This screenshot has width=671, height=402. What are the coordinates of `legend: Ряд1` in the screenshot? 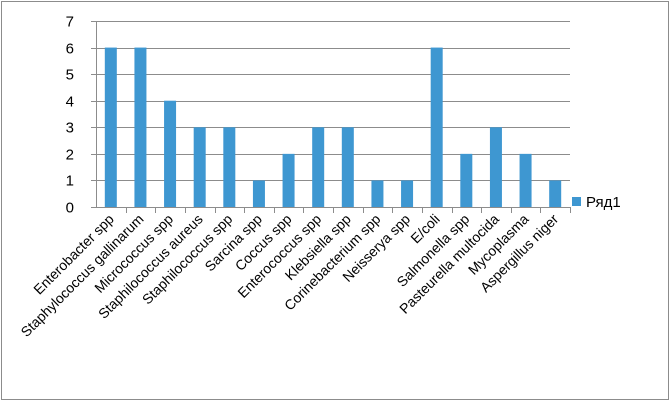 It's located at (596, 202).